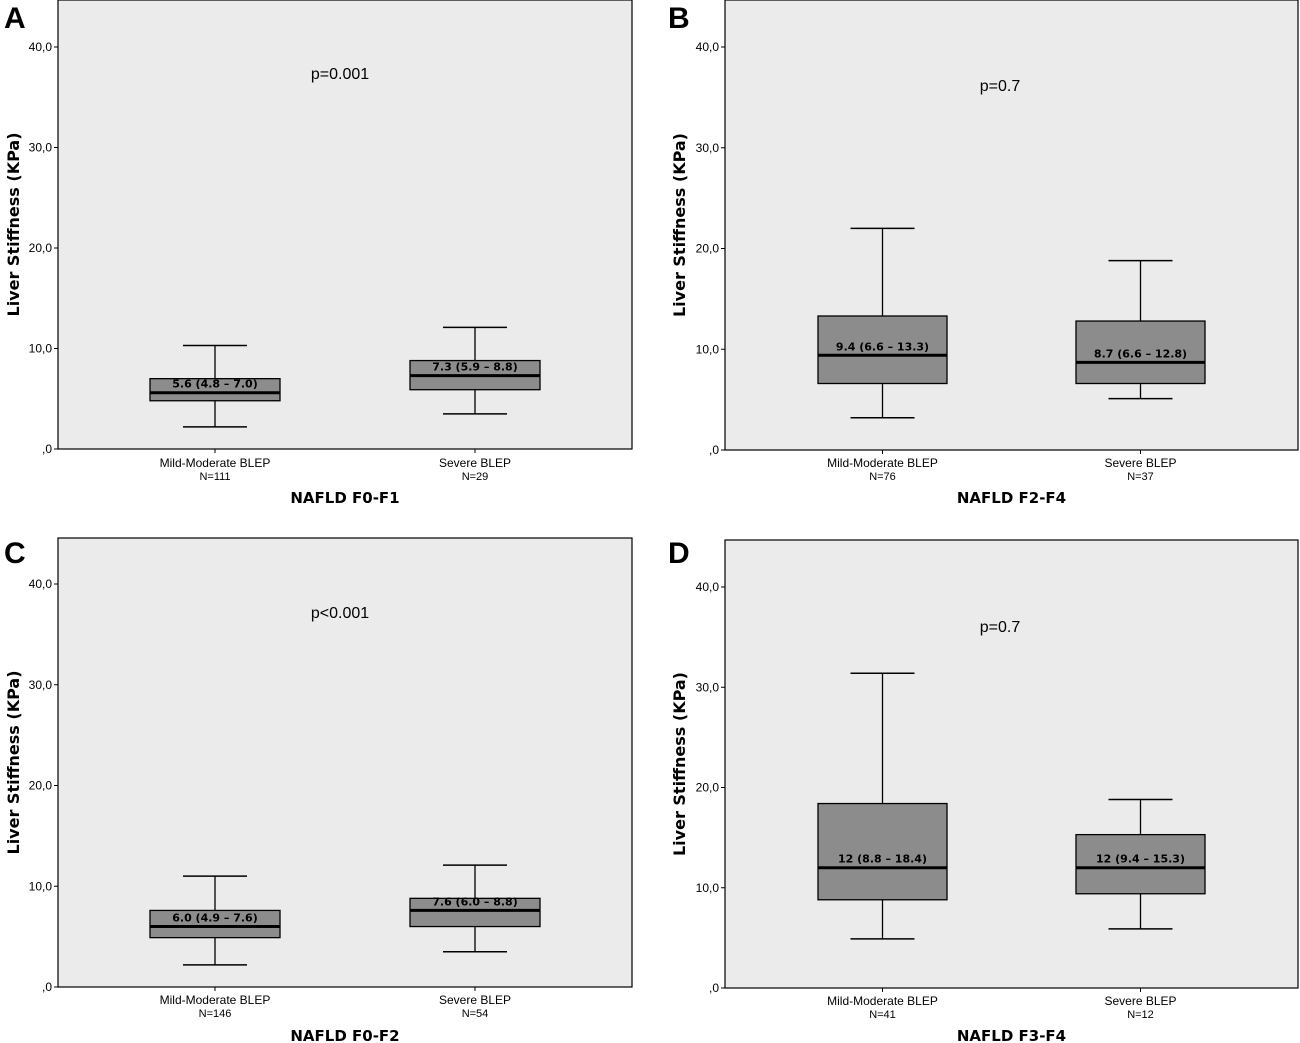  I want to click on n-label: N=146, so click(215, 1014).